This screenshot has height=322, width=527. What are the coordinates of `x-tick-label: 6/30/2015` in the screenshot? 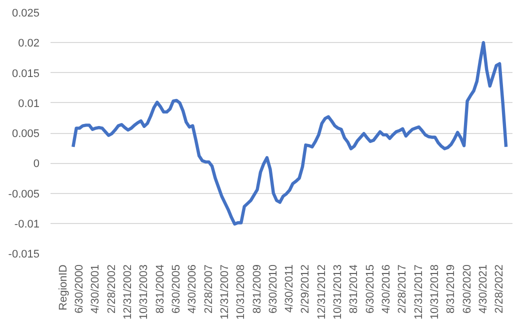 It's located at (370, 289).